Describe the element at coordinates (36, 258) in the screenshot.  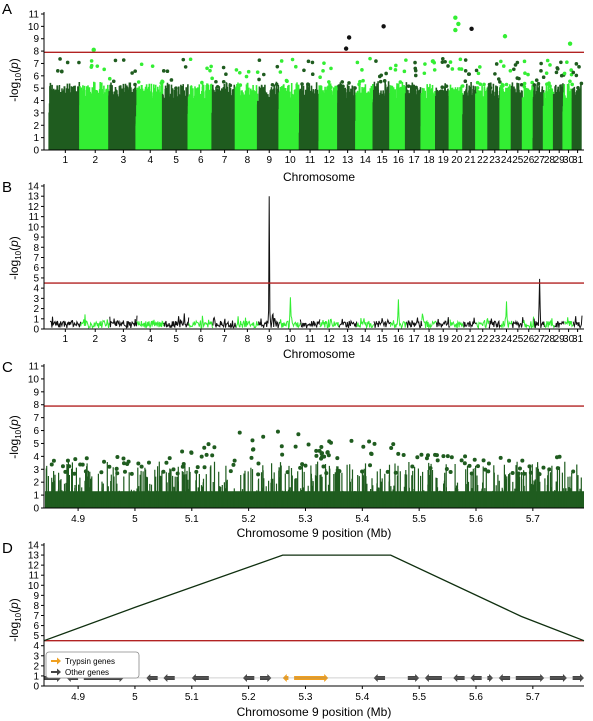
I see `panel-1-ytick-label: 7` at that location.